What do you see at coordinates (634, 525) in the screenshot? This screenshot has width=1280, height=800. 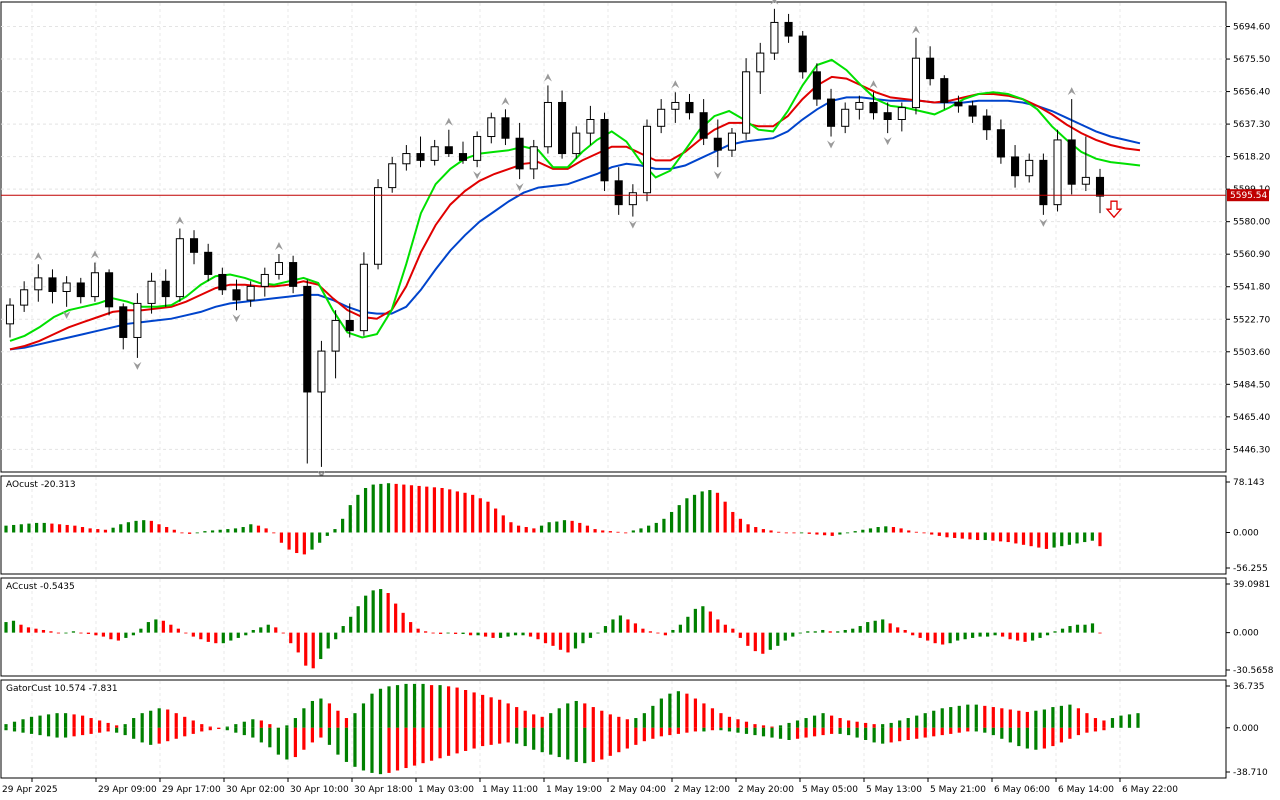 I see `ao-indicator-panel: 78.143 0.000 -56.255 AOcust -20.313` at bounding box center [634, 525].